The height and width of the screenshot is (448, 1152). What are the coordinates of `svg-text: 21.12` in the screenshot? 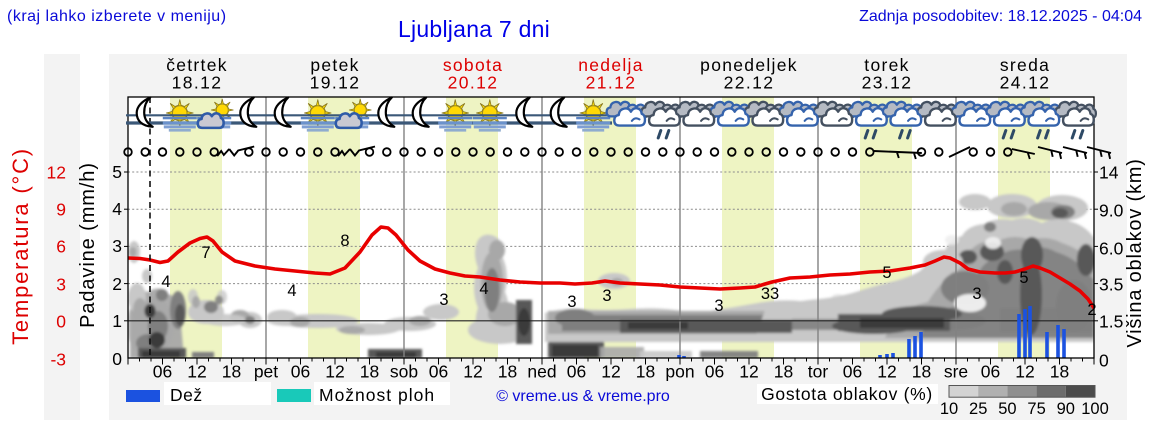 It's located at (611, 83).